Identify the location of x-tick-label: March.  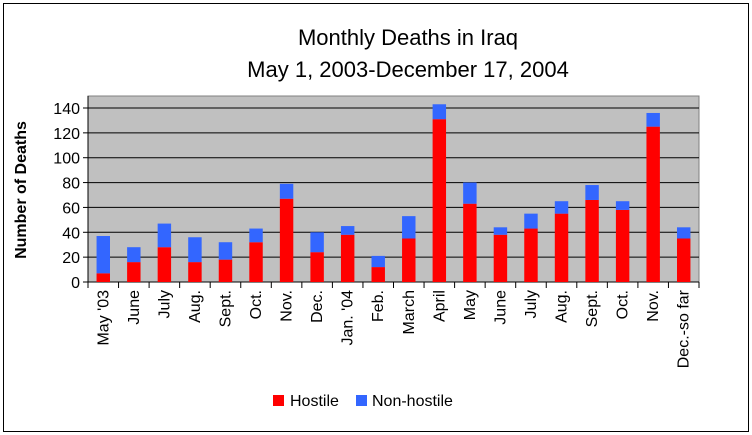
(409, 312).